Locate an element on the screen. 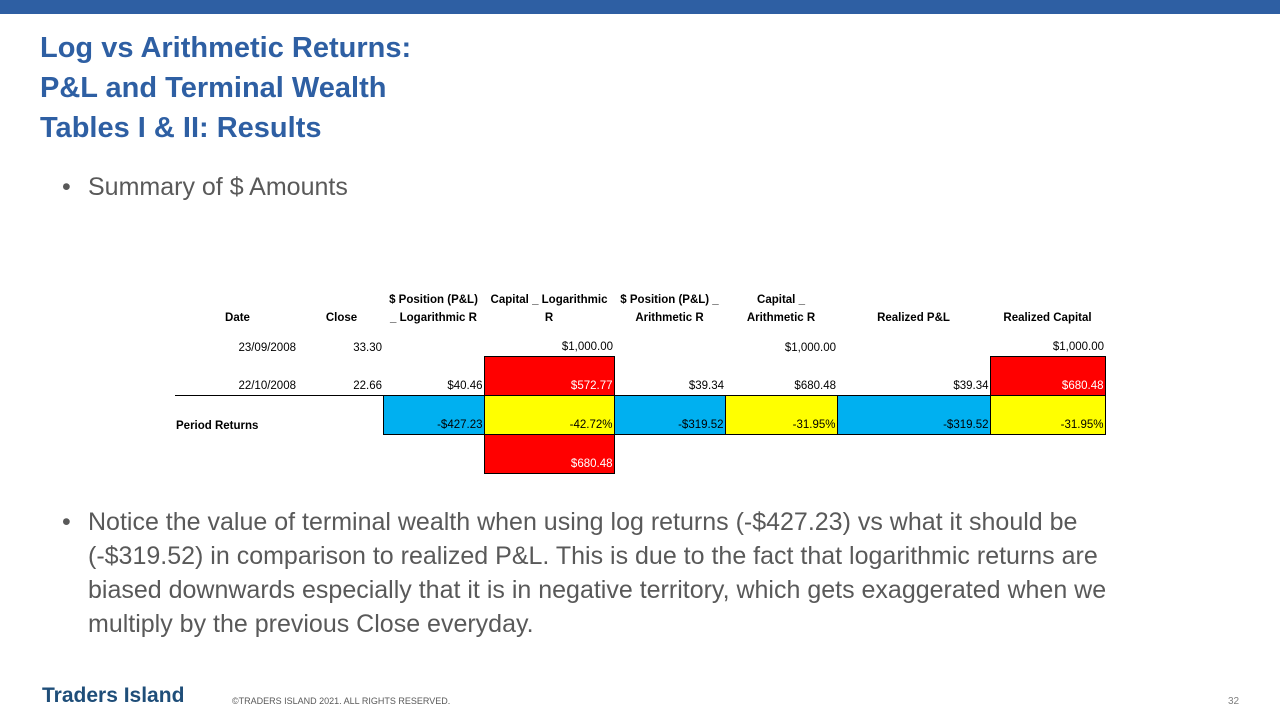 This screenshot has height=720, width=1280. cell: $572.77 is located at coordinates (549, 376).